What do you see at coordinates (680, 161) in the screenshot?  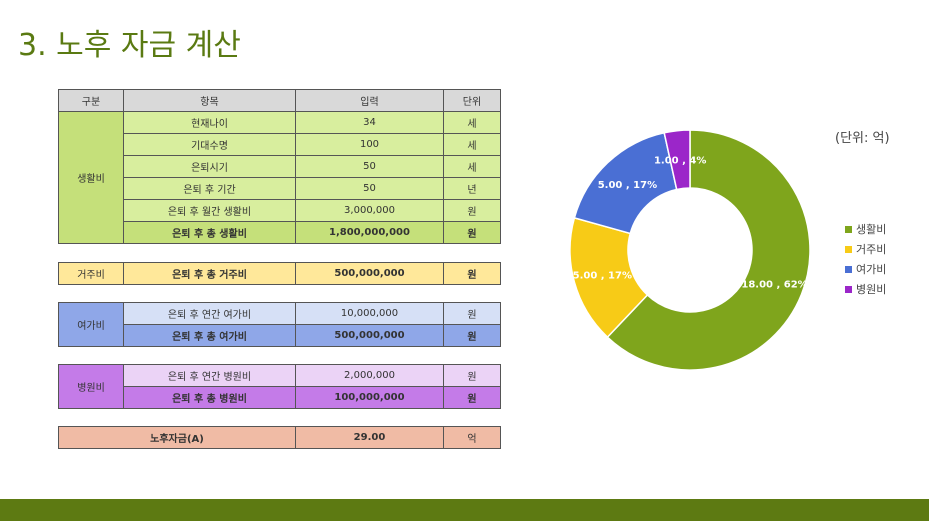 I see `data-label-4: 1.00 , 4%` at bounding box center [680, 161].